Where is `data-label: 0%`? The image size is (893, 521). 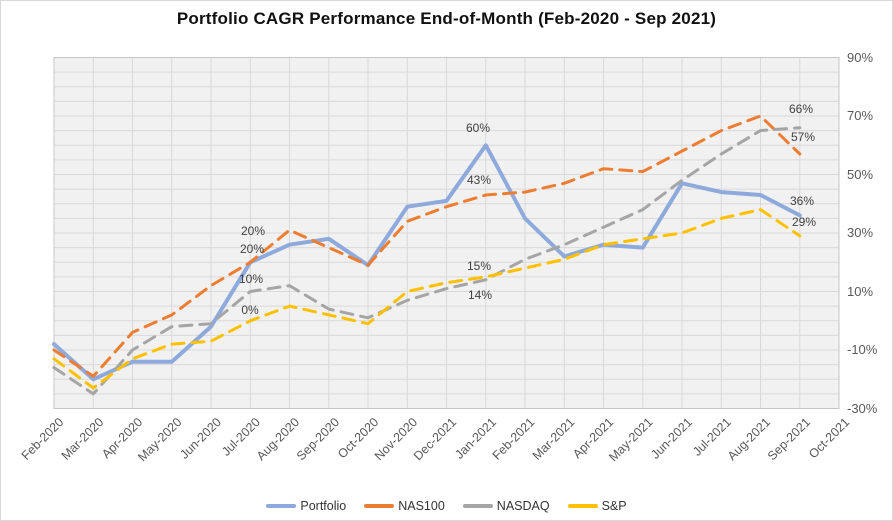
data-label: 0% is located at coordinates (250, 310).